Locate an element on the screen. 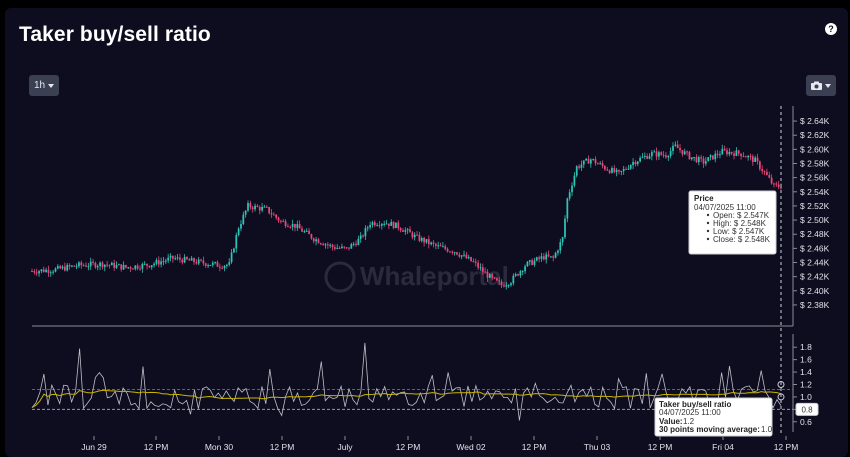 The height and width of the screenshot is (457, 850). ratio-tick-label: 1.6 is located at coordinates (806, 360).